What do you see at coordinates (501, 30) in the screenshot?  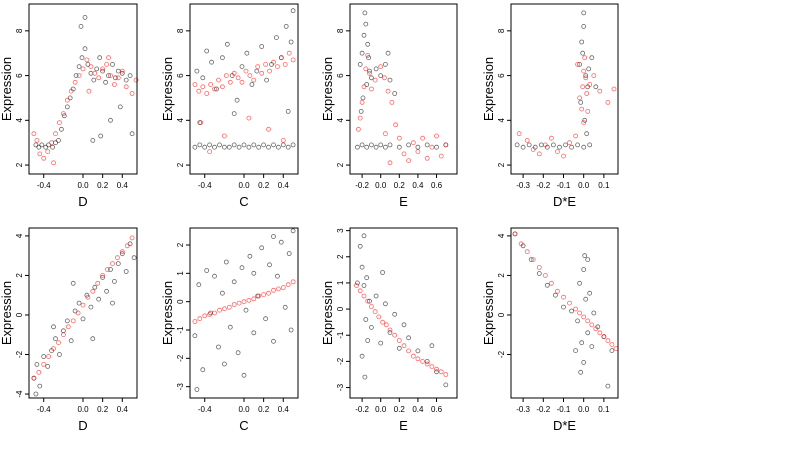 I see `y-tick-label: 8` at bounding box center [501, 30].